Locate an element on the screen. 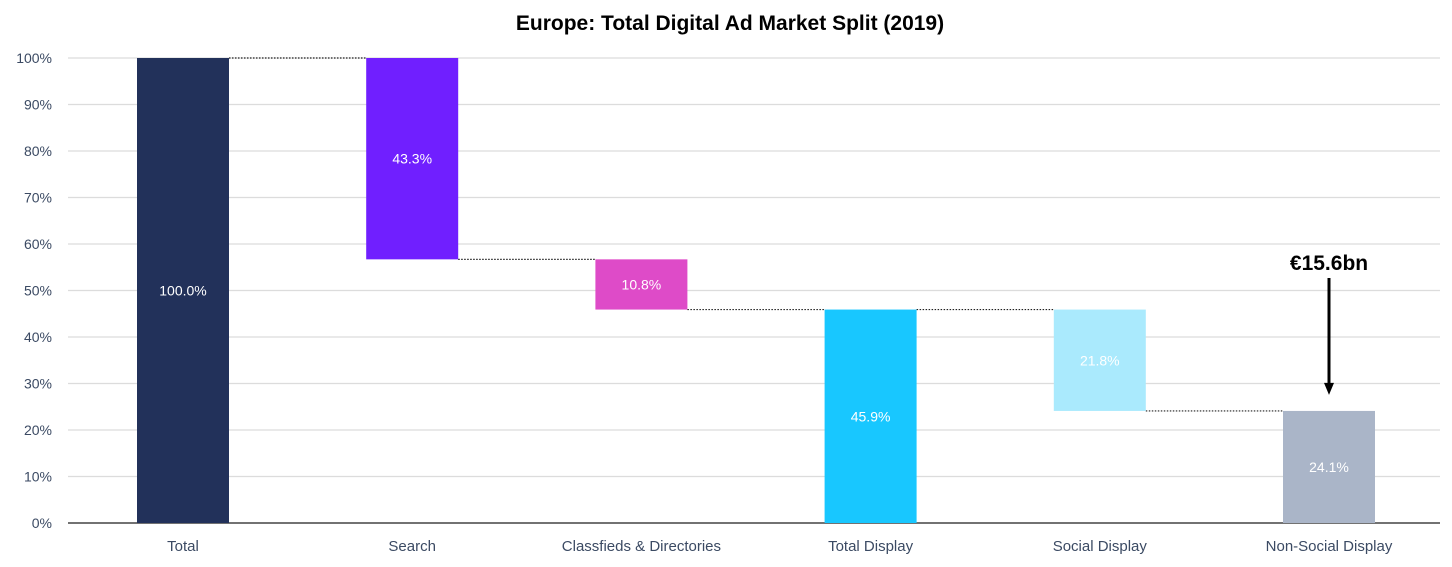 Image resolution: width=1452 pixels, height=567 pixels. bar-social-display is located at coordinates (1099, 360).